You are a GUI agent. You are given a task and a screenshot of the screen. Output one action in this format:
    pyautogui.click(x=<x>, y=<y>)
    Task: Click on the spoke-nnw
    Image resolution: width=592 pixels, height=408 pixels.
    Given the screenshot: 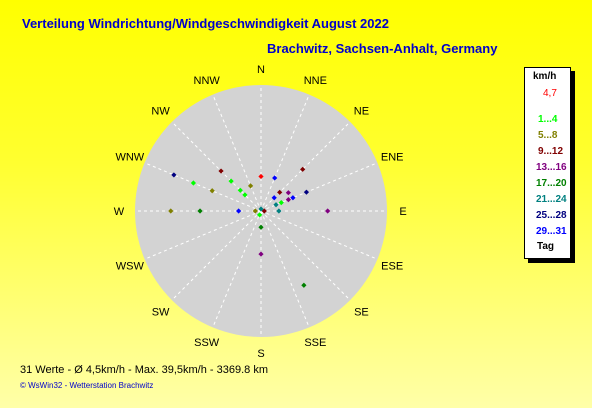 What is the action you would take?
    pyautogui.click(x=237, y=153)
    